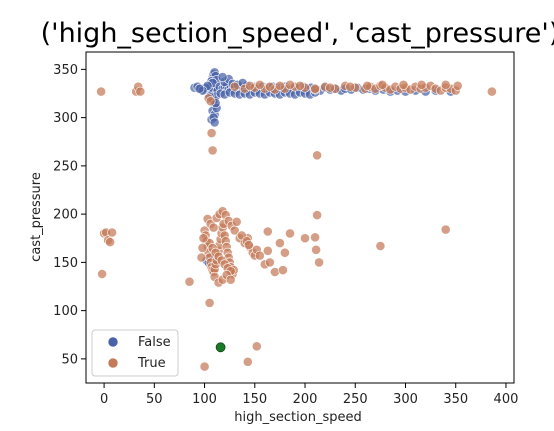  What do you see at coordinates (204, 399) in the screenshot?
I see `x-tick-label: 100` at bounding box center [204, 399].